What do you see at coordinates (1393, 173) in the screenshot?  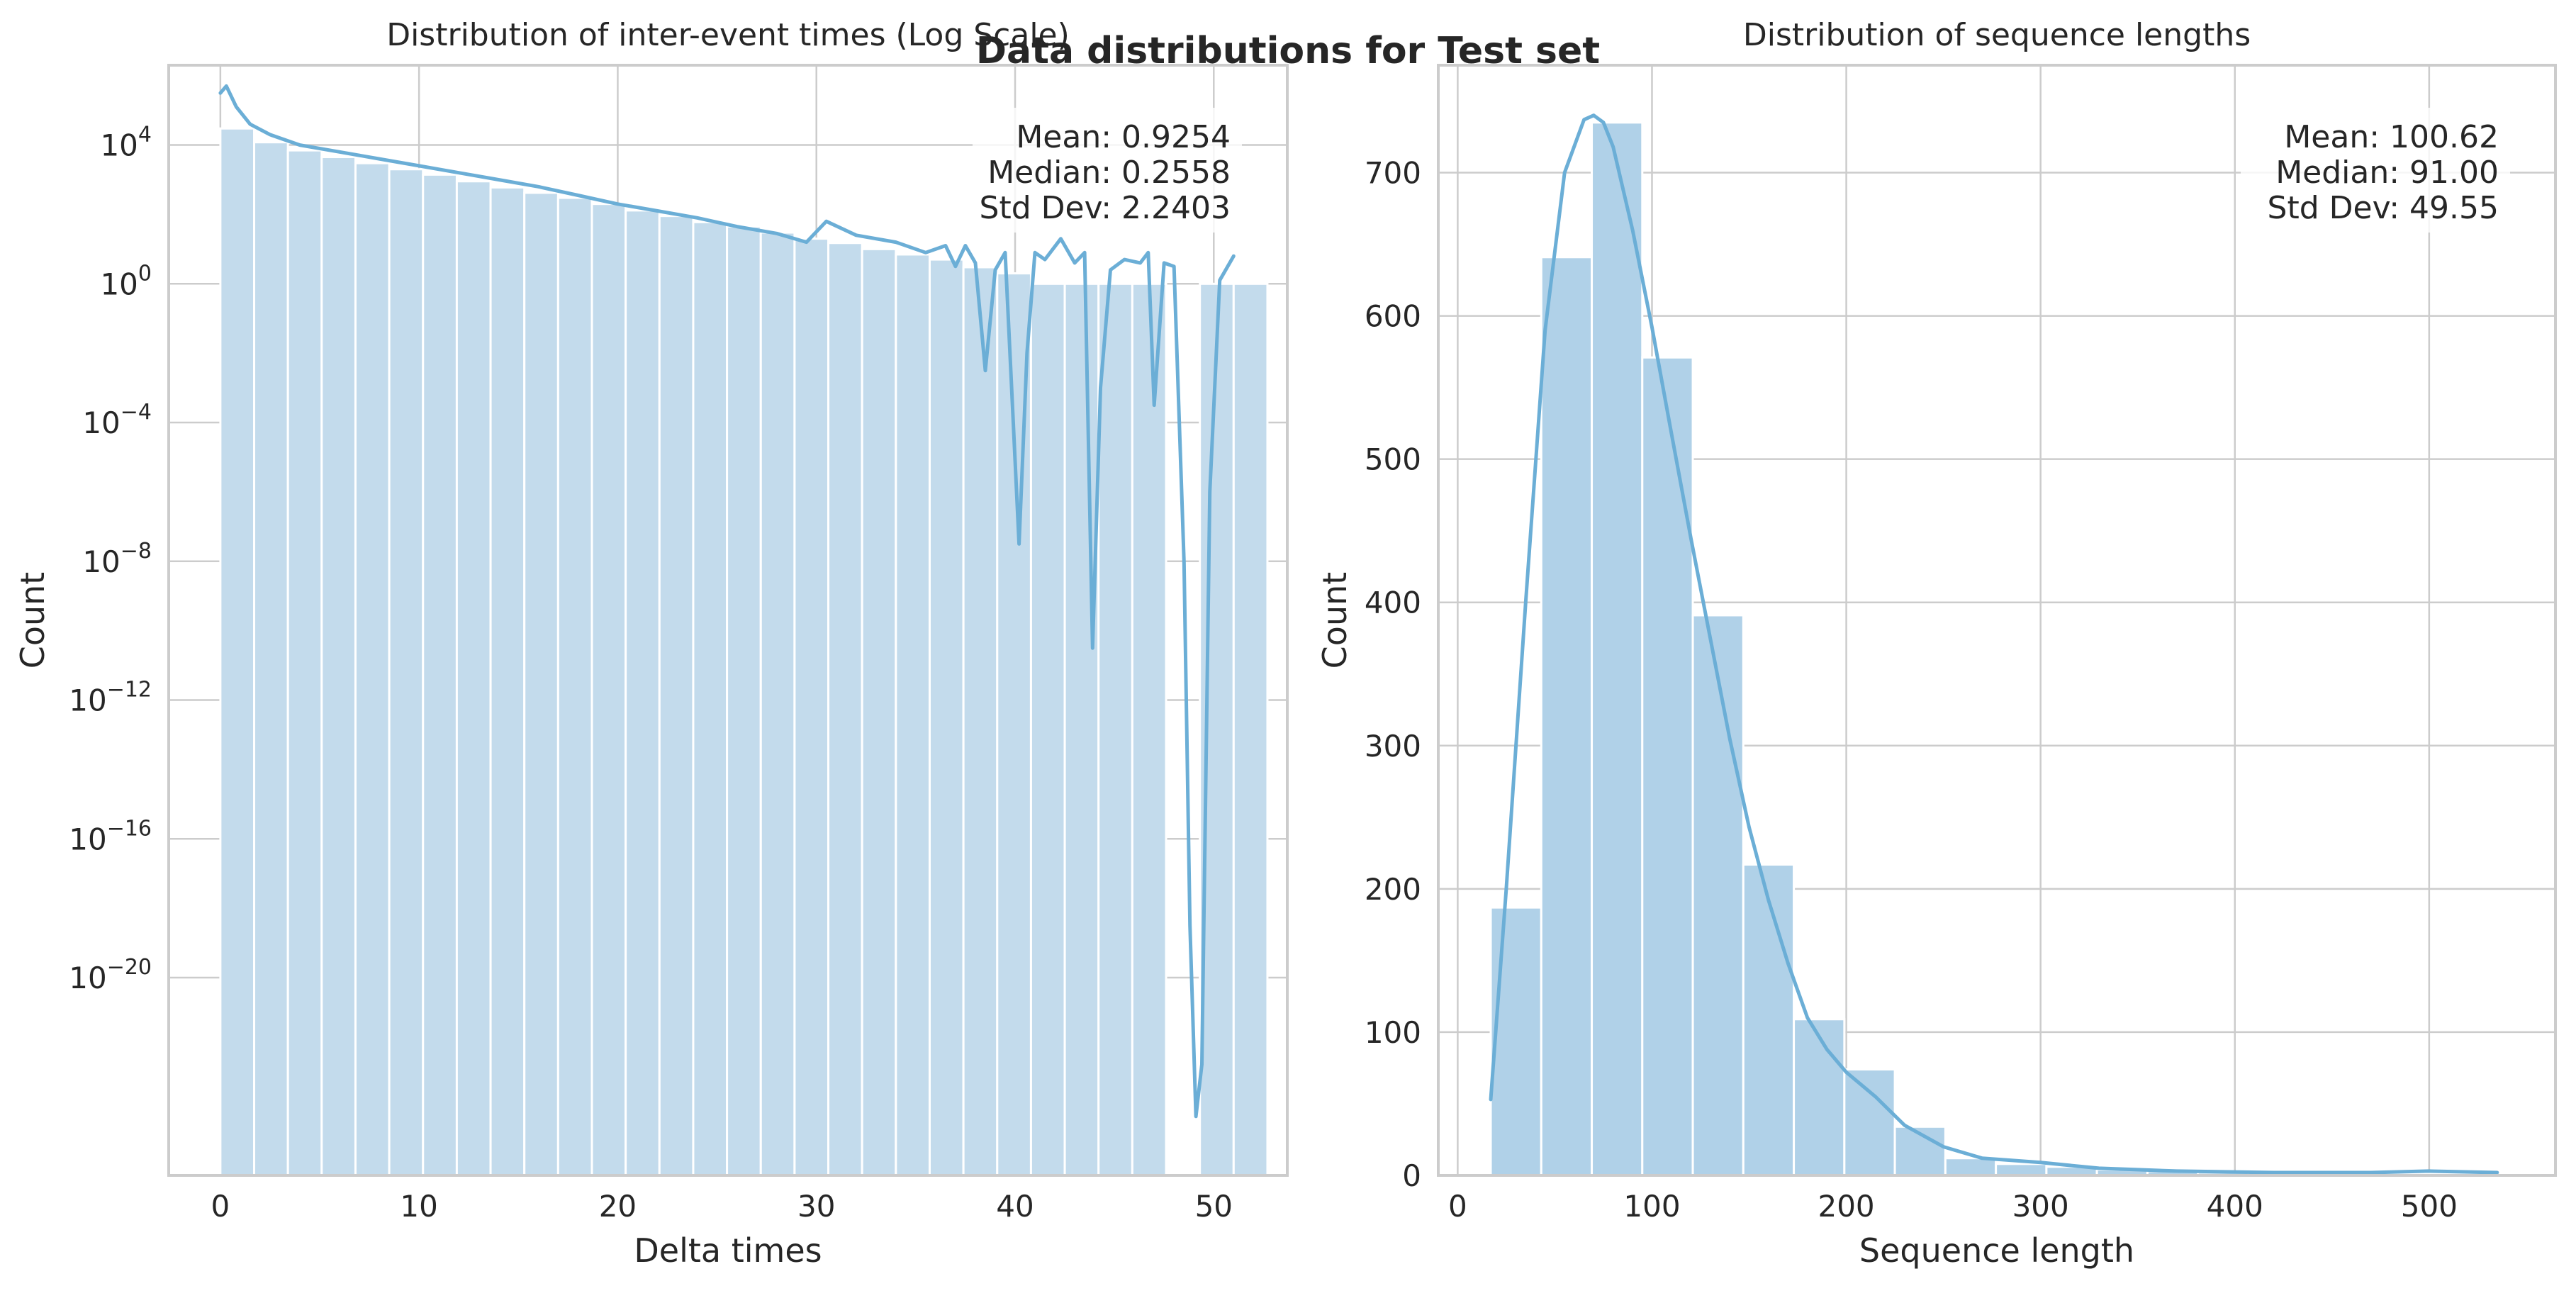 I see `y-tick-label: 700` at bounding box center [1393, 173].